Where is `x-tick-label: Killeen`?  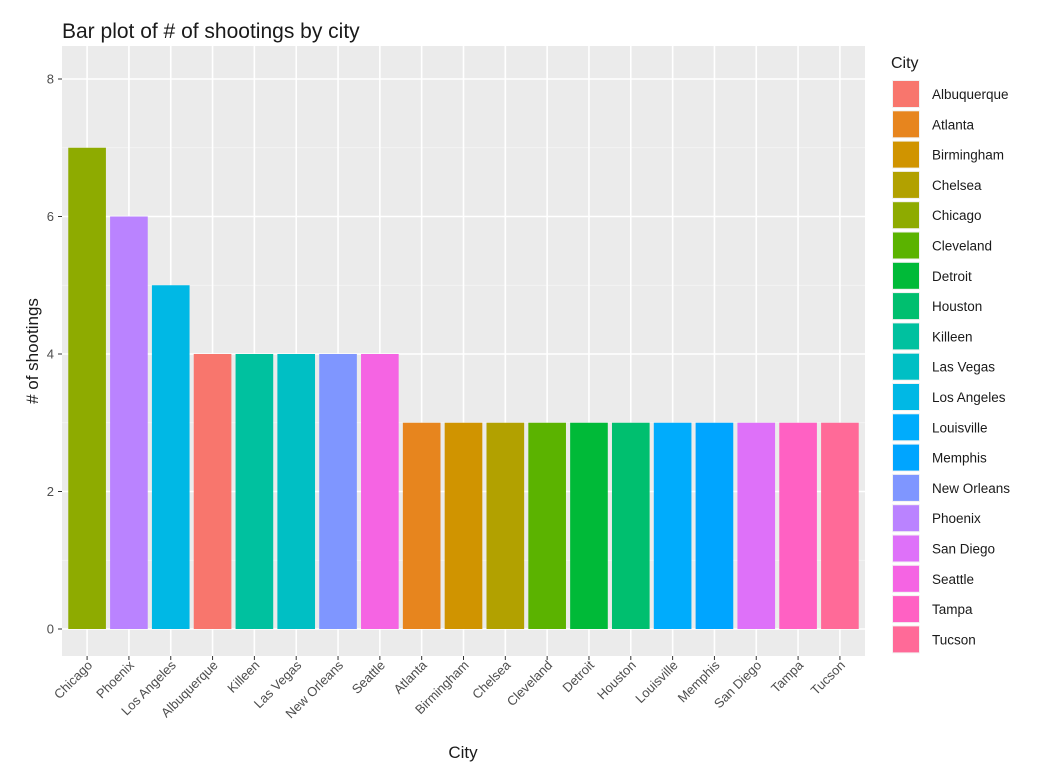
x-tick-label: Killeen is located at coordinates (243, 677).